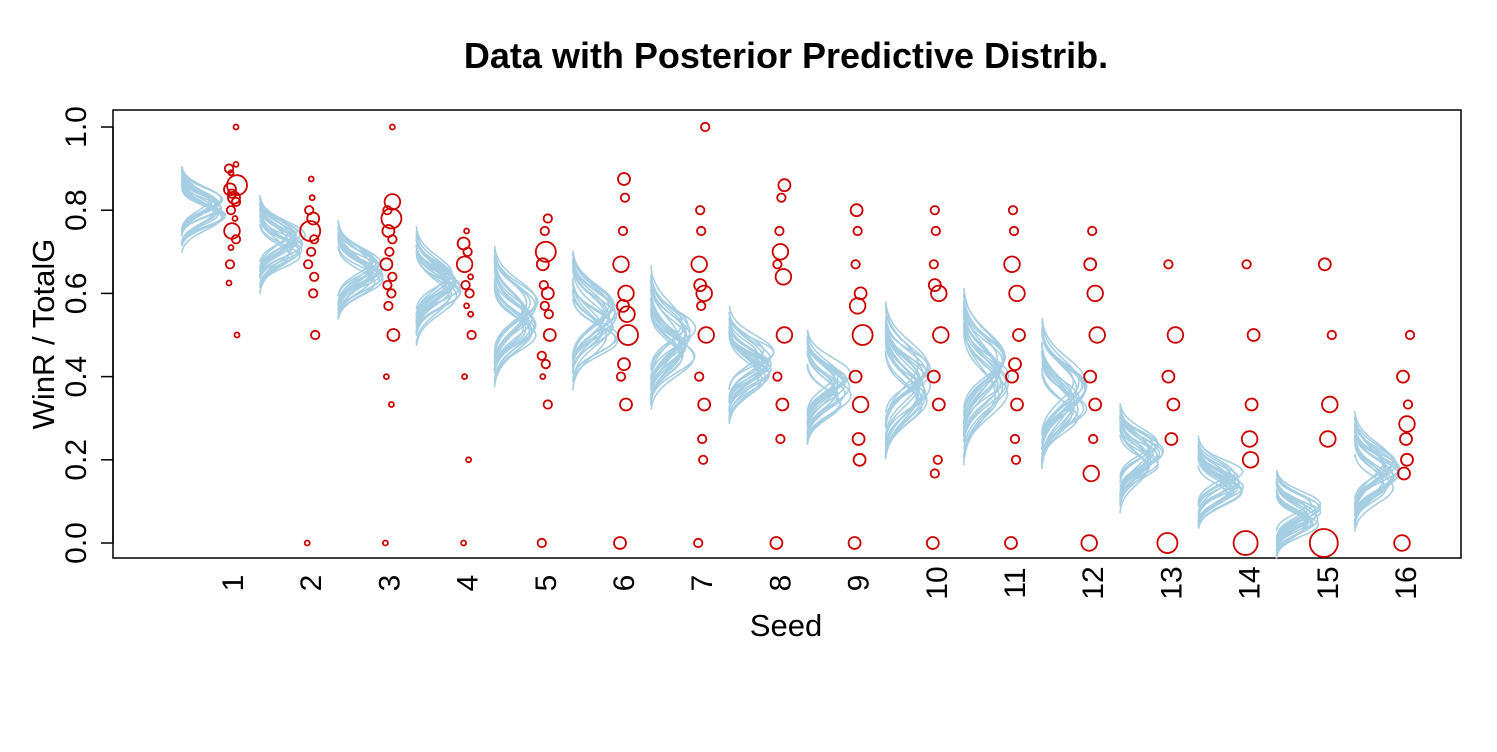 This screenshot has width=1497, height=752. Describe the element at coordinates (1250, 582) in the screenshot. I see `x-tick-label: 14` at that location.